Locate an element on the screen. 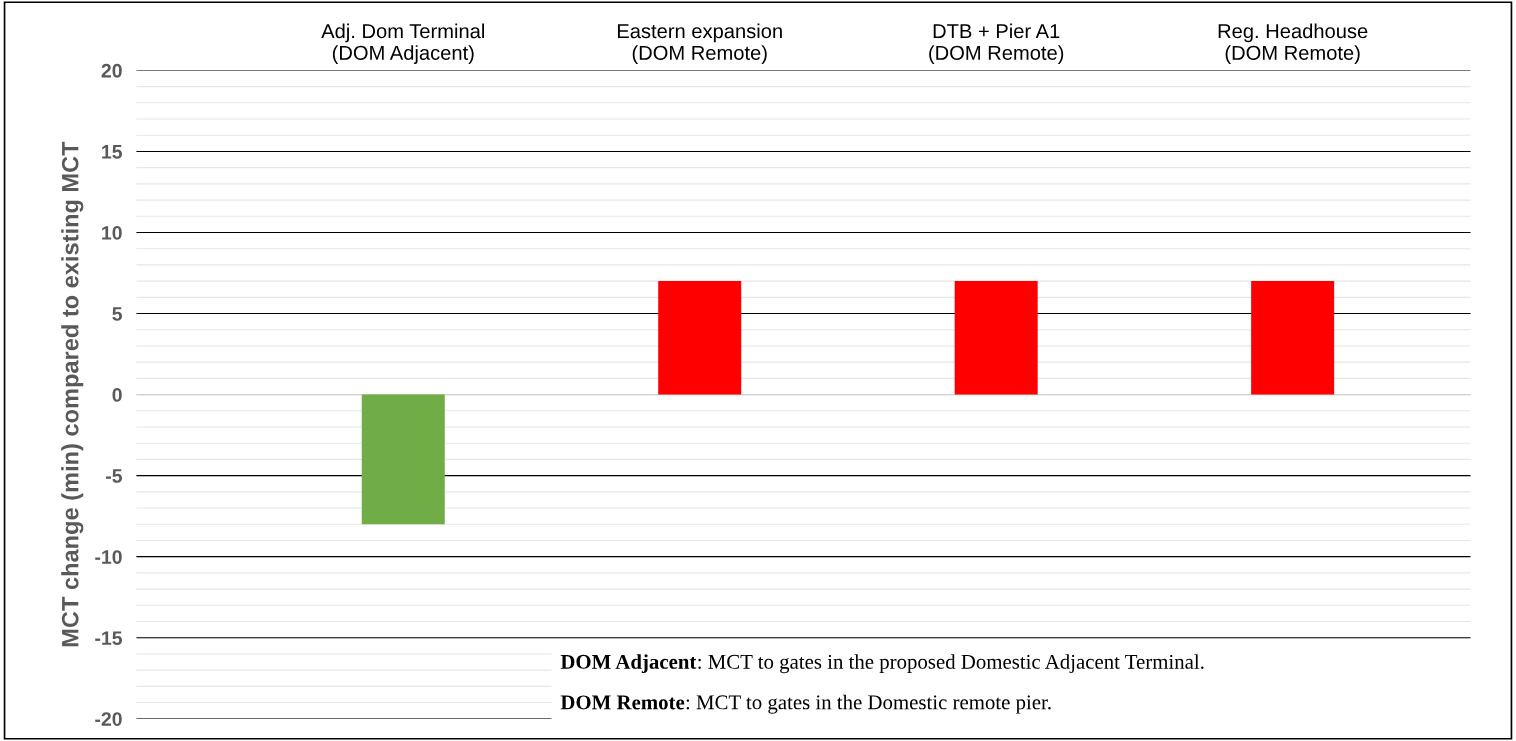  x-tick-label: Adj. Dom Terminal (DOM Adjacent) is located at coordinates (402, 43).